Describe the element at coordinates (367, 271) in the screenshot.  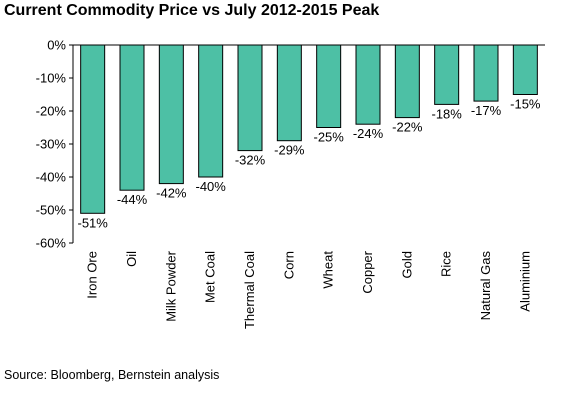
I see `category-label: Copper` at that location.